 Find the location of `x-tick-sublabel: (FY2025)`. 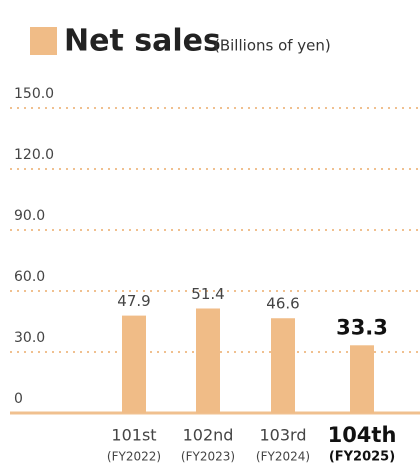

x-tick-sublabel: (FY2025) is located at coordinates (362, 457).